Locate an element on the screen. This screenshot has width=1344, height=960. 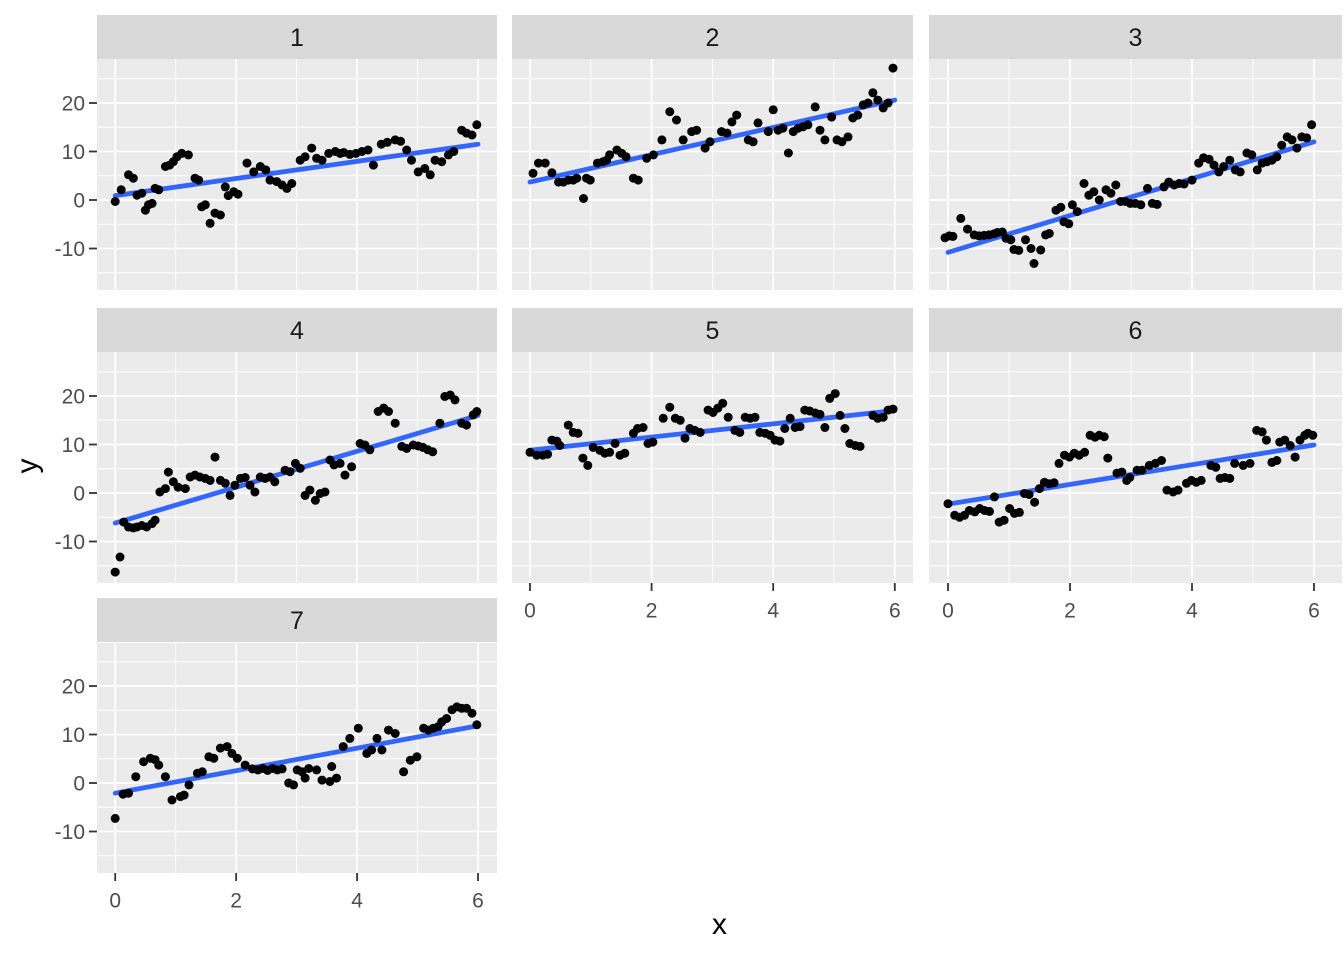
x-axis-title: x is located at coordinates (719, 924).